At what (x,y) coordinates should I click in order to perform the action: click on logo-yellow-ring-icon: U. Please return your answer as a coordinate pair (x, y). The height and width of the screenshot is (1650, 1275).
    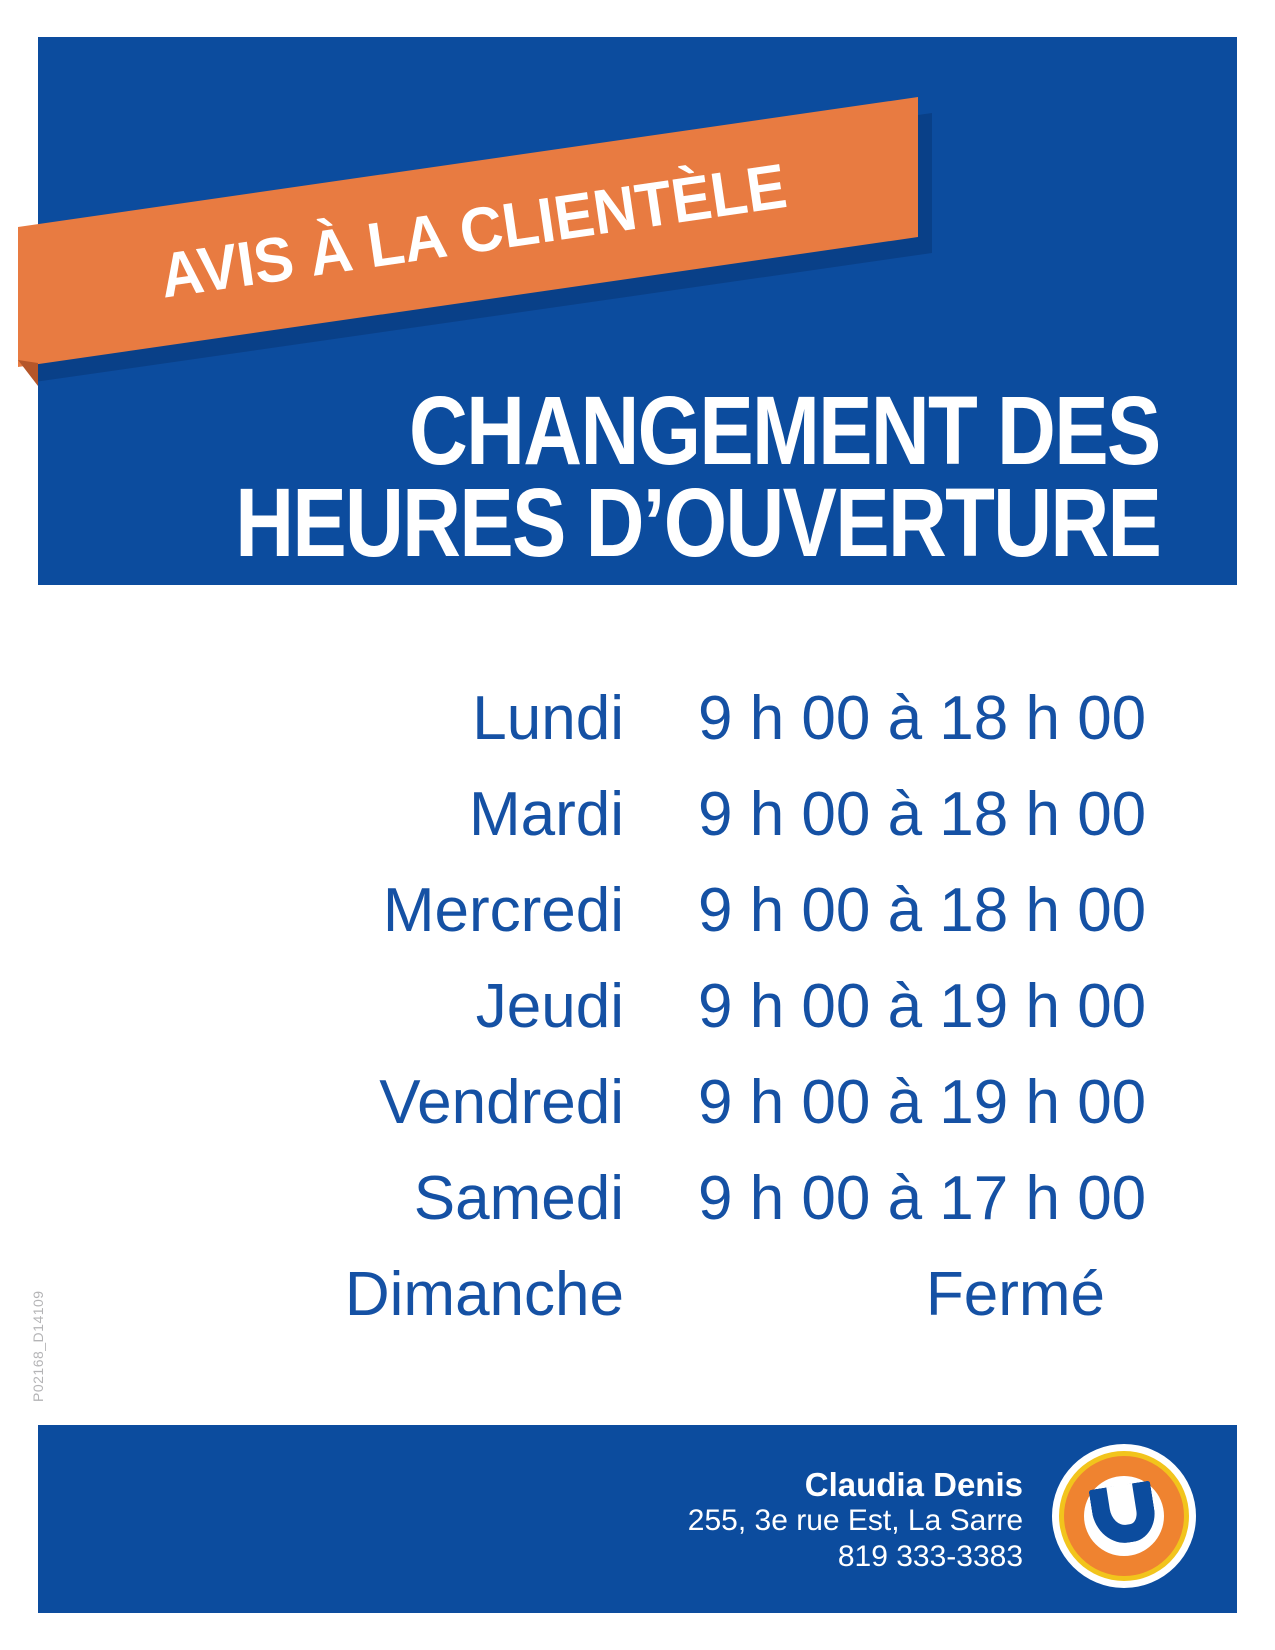
    Looking at the image, I should click on (1124, 1516).